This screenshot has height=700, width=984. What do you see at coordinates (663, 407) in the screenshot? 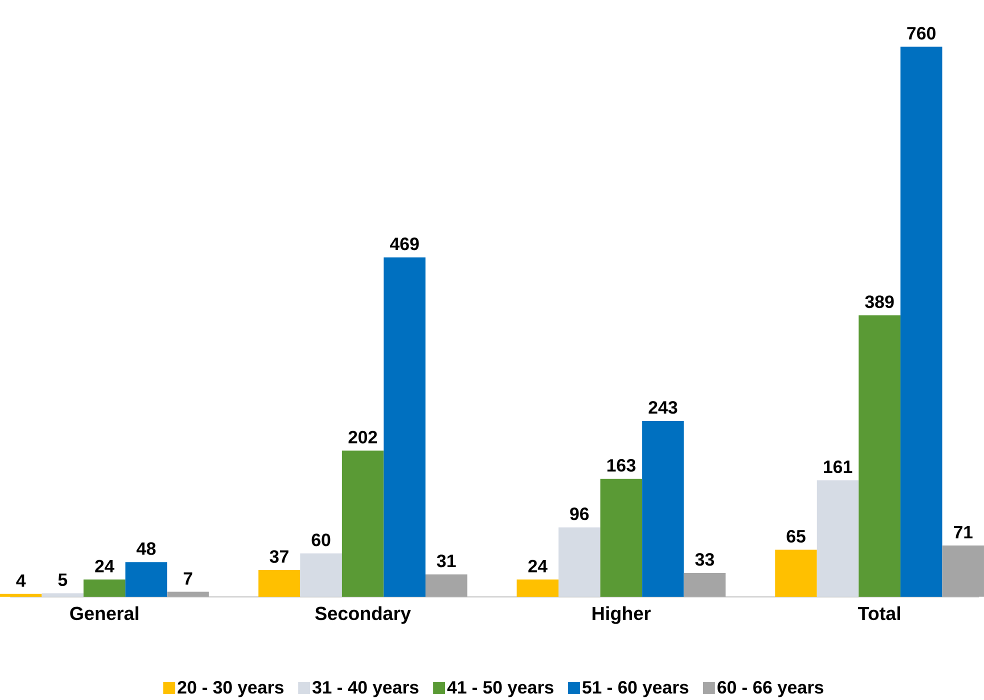
I see `data-label: 243` at bounding box center [663, 407].